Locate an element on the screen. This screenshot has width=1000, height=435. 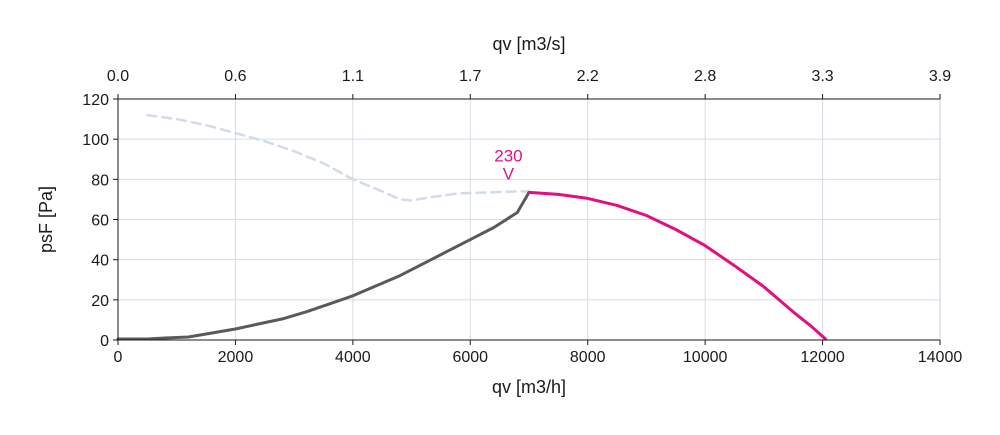
bottom-tick-label: 14000 is located at coordinates (940, 357).